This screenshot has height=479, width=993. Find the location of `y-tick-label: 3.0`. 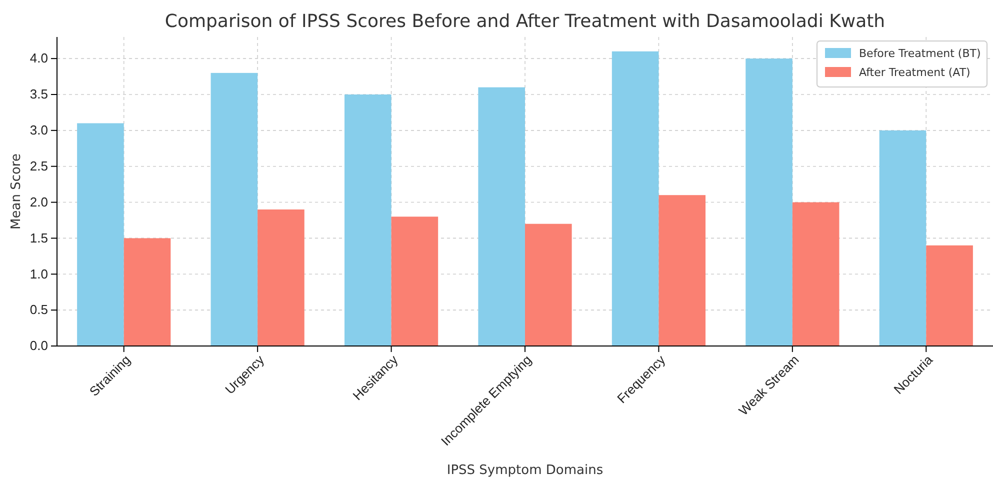

y-tick-label: 3.0 is located at coordinates (39, 130).